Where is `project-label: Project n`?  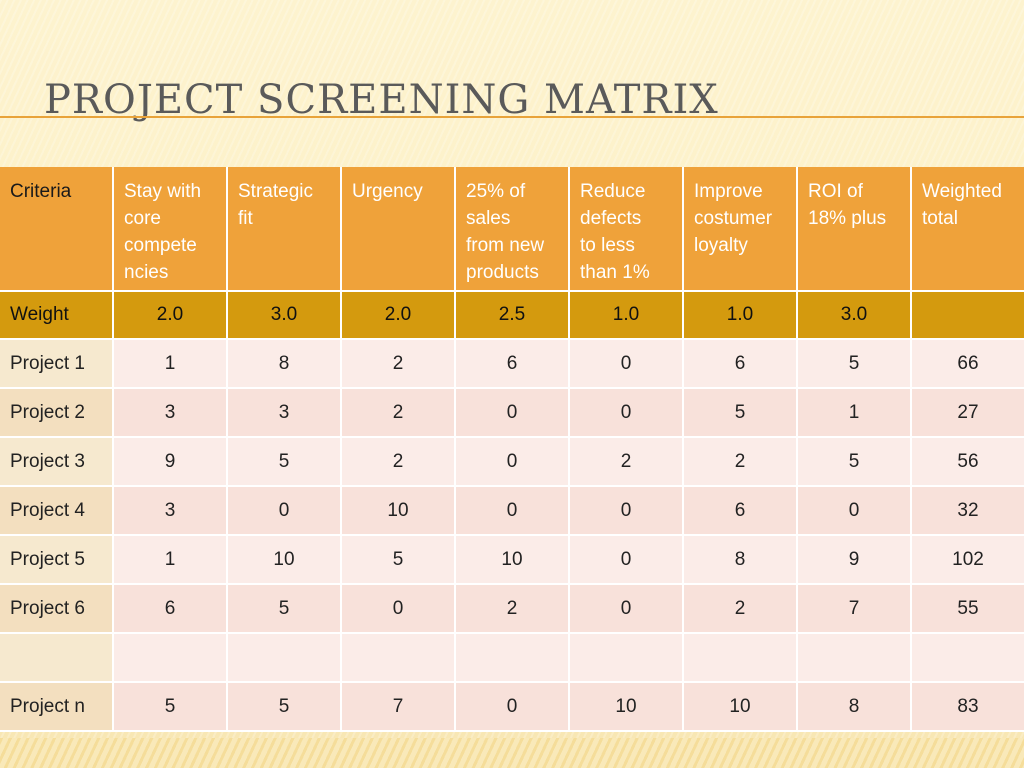 project-label: Project n is located at coordinates (57, 707).